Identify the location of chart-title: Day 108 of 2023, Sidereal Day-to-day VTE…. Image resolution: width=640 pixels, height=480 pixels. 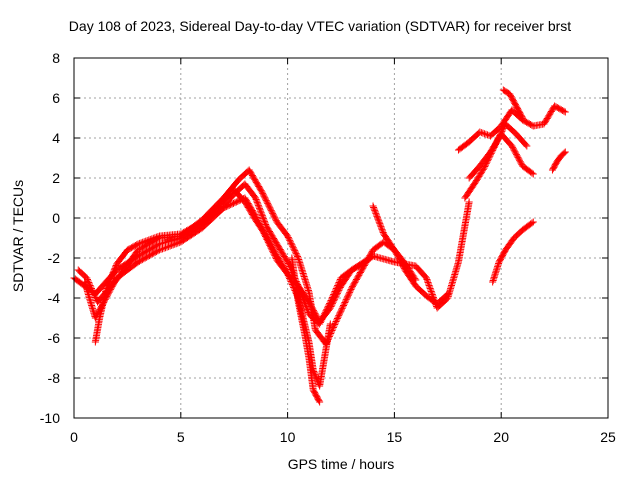
(320, 26).